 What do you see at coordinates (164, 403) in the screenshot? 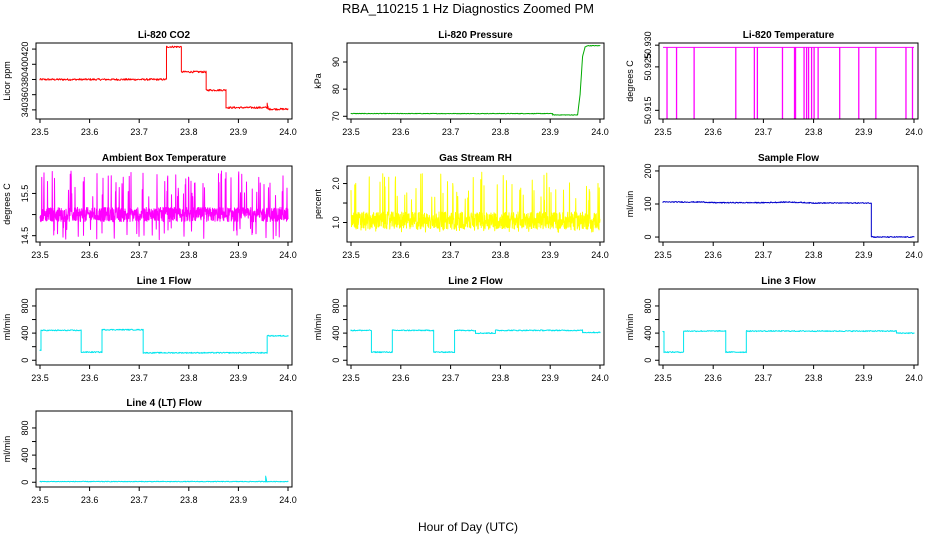
I see `panel-title: Line 4 (LT) Flow` at bounding box center [164, 403].